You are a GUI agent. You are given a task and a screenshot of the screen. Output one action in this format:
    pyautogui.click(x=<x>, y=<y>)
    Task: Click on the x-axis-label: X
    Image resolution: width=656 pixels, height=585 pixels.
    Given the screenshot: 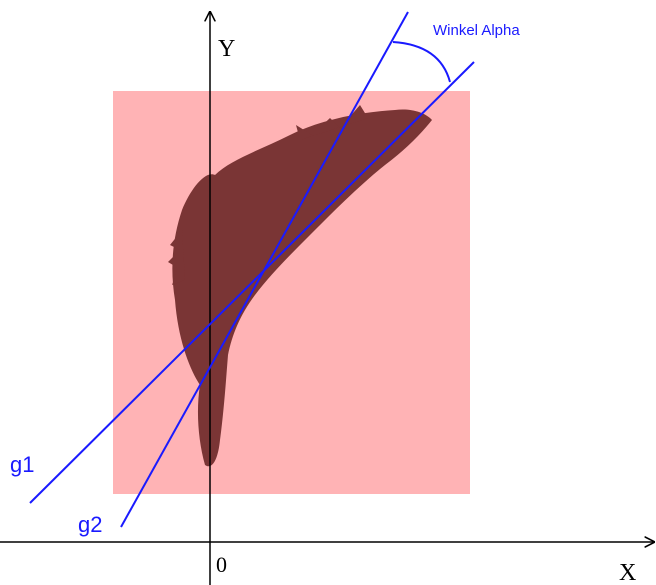 What is the action you would take?
    pyautogui.click(x=627, y=572)
    